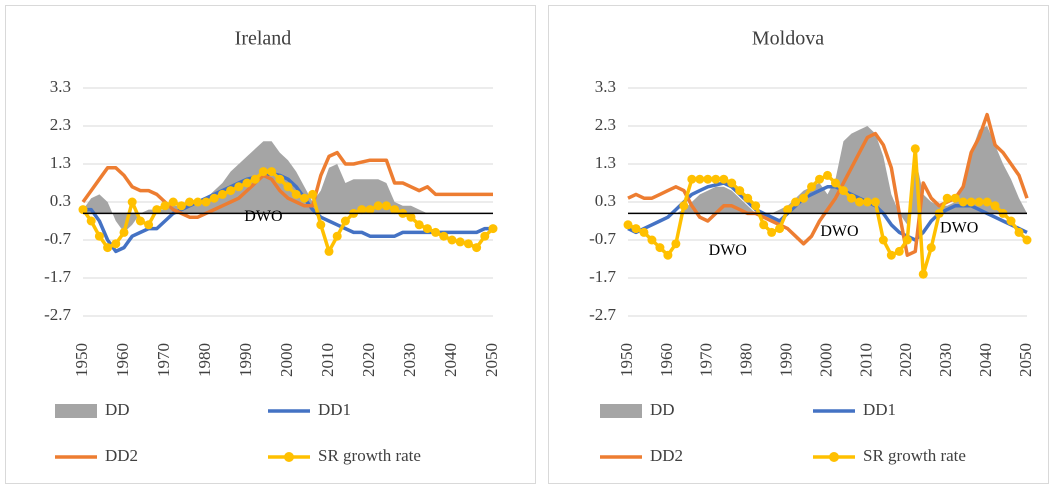 The width and height of the screenshot is (1053, 489). I want to click on y-tick-label: 1.3, so click(60, 162).